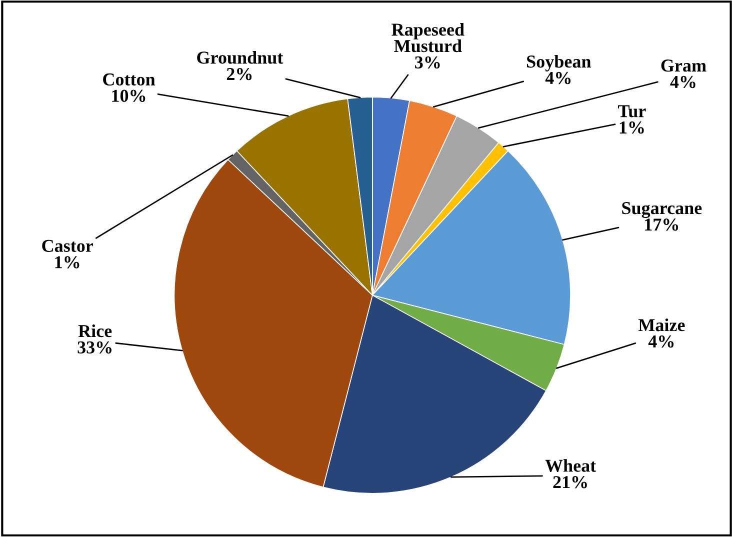 The width and height of the screenshot is (733, 537). I want to click on slice-label: Wheat, so click(570, 465).